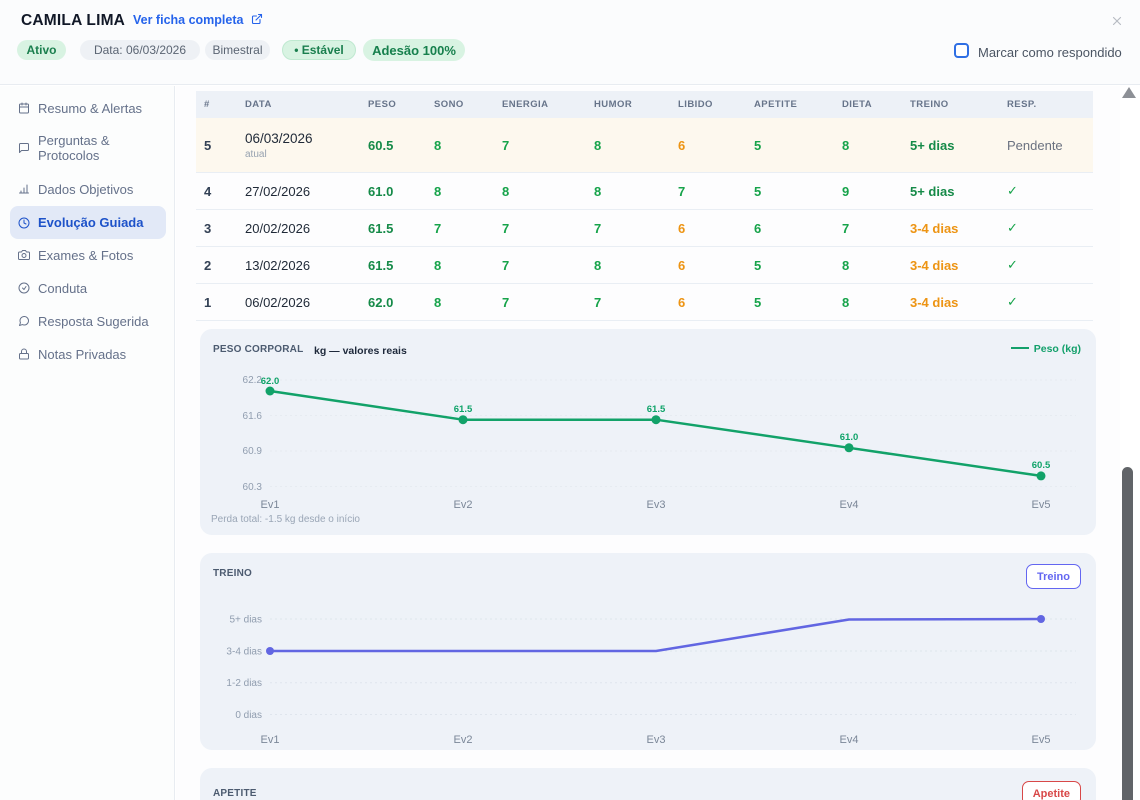 The width and height of the screenshot is (1140, 800). I want to click on svg-text: 61.0, so click(849, 437).